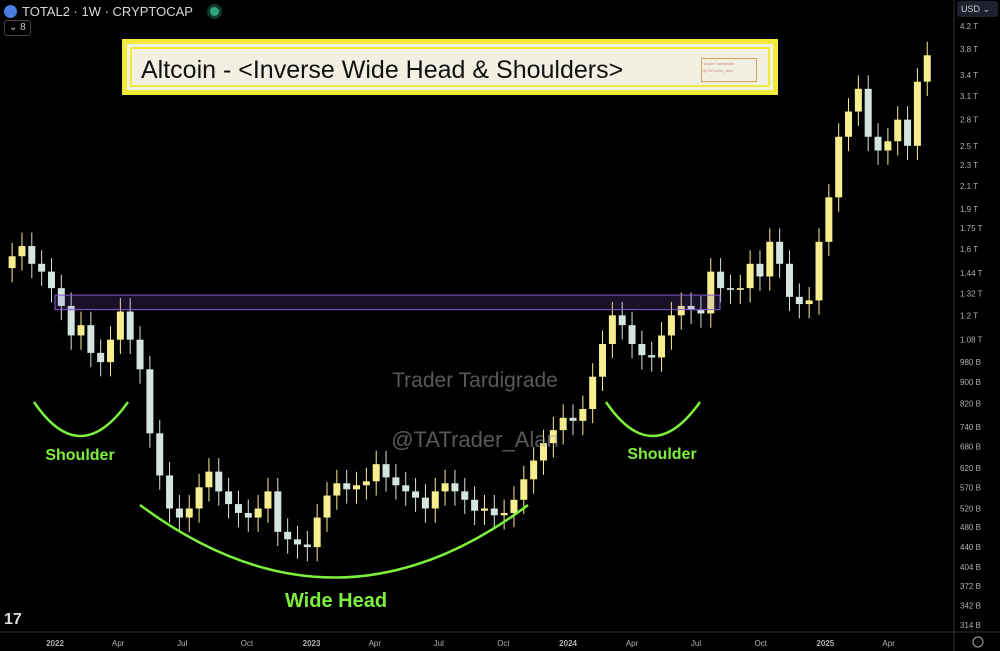 The image size is (1000, 651). I want to click on right-shoulder-label: Shoulder, so click(661, 454).